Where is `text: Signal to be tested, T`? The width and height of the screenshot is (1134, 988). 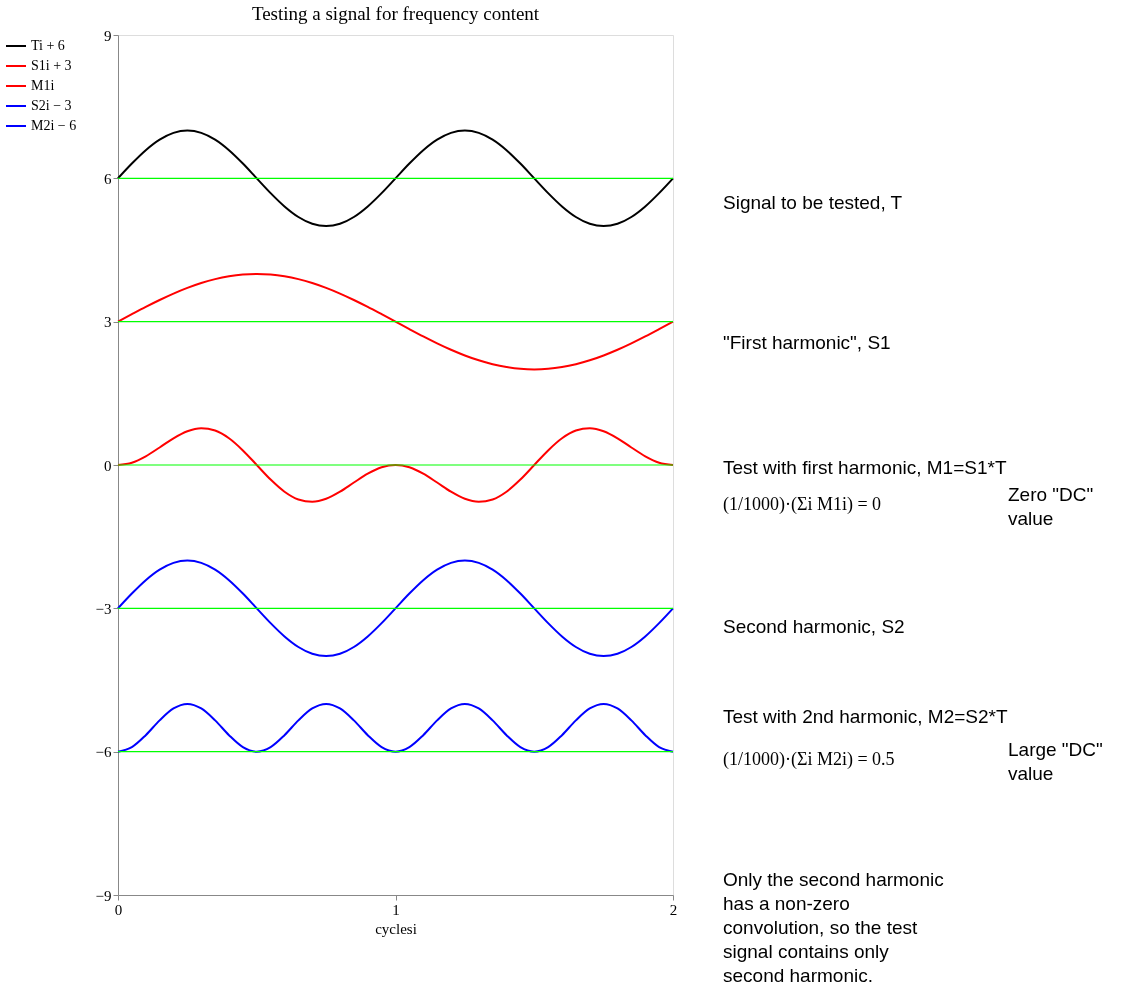
text: Signal to be tested, T is located at coordinates (813, 202).